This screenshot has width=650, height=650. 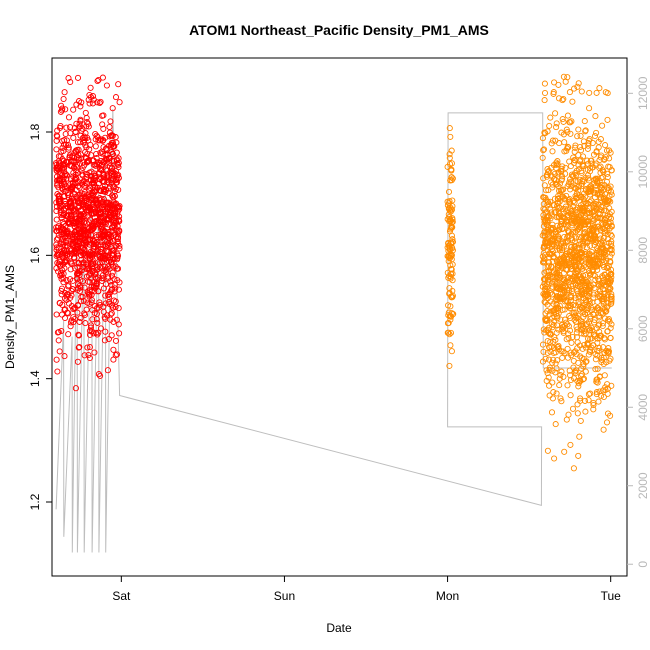 I want to click on chart-title: ATOM1 Northeast_Pacific Density_PM1_AMS, so click(x=339, y=30).